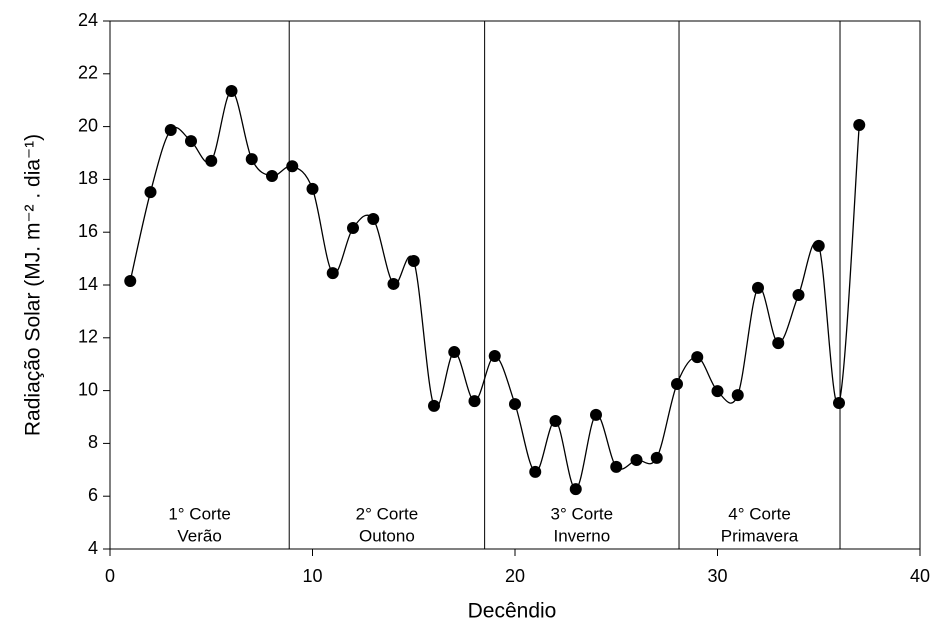 This screenshot has height=632, width=938. Describe the element at coordinates (88, 73) in the screenshot. I see `y-tick-label: 22` at that location.